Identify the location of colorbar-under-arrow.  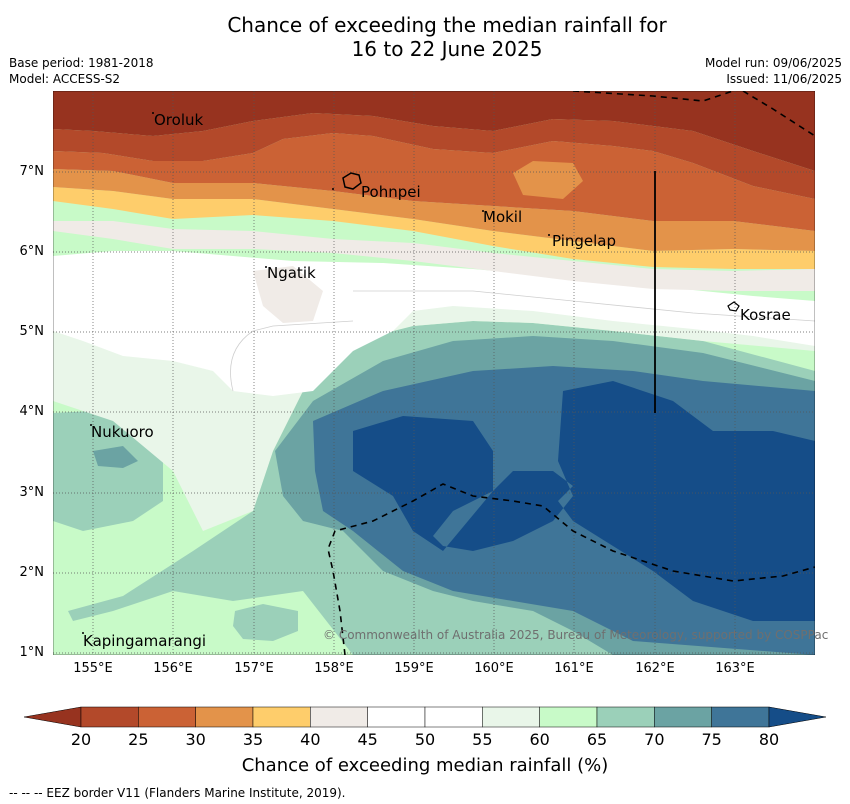
(53, 717).